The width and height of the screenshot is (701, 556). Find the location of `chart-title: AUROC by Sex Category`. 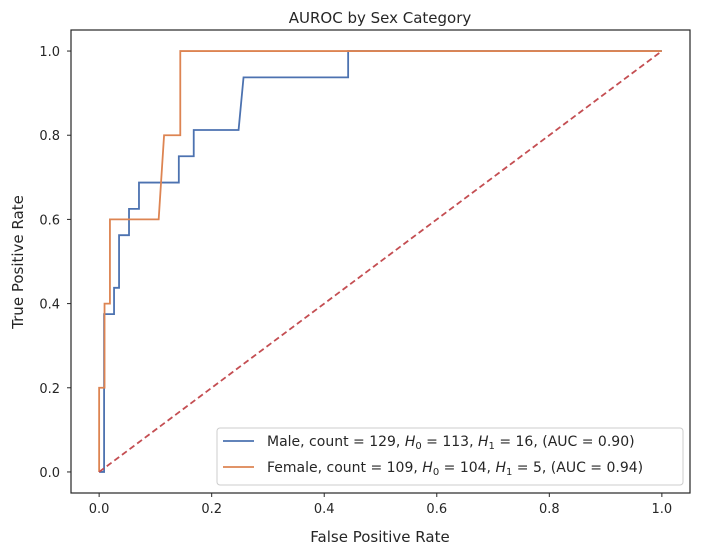

chart-title: AUROC by Sex Category is located at coordinates (380, 18).